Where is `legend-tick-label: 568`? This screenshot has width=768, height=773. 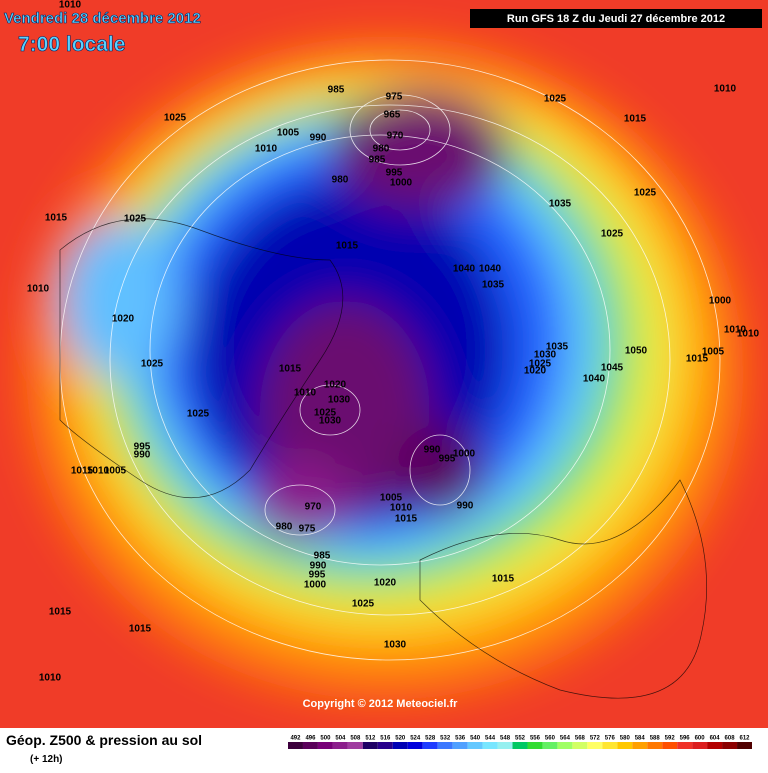
legend-tick-label: 568 is located at coordinates (580, 739).